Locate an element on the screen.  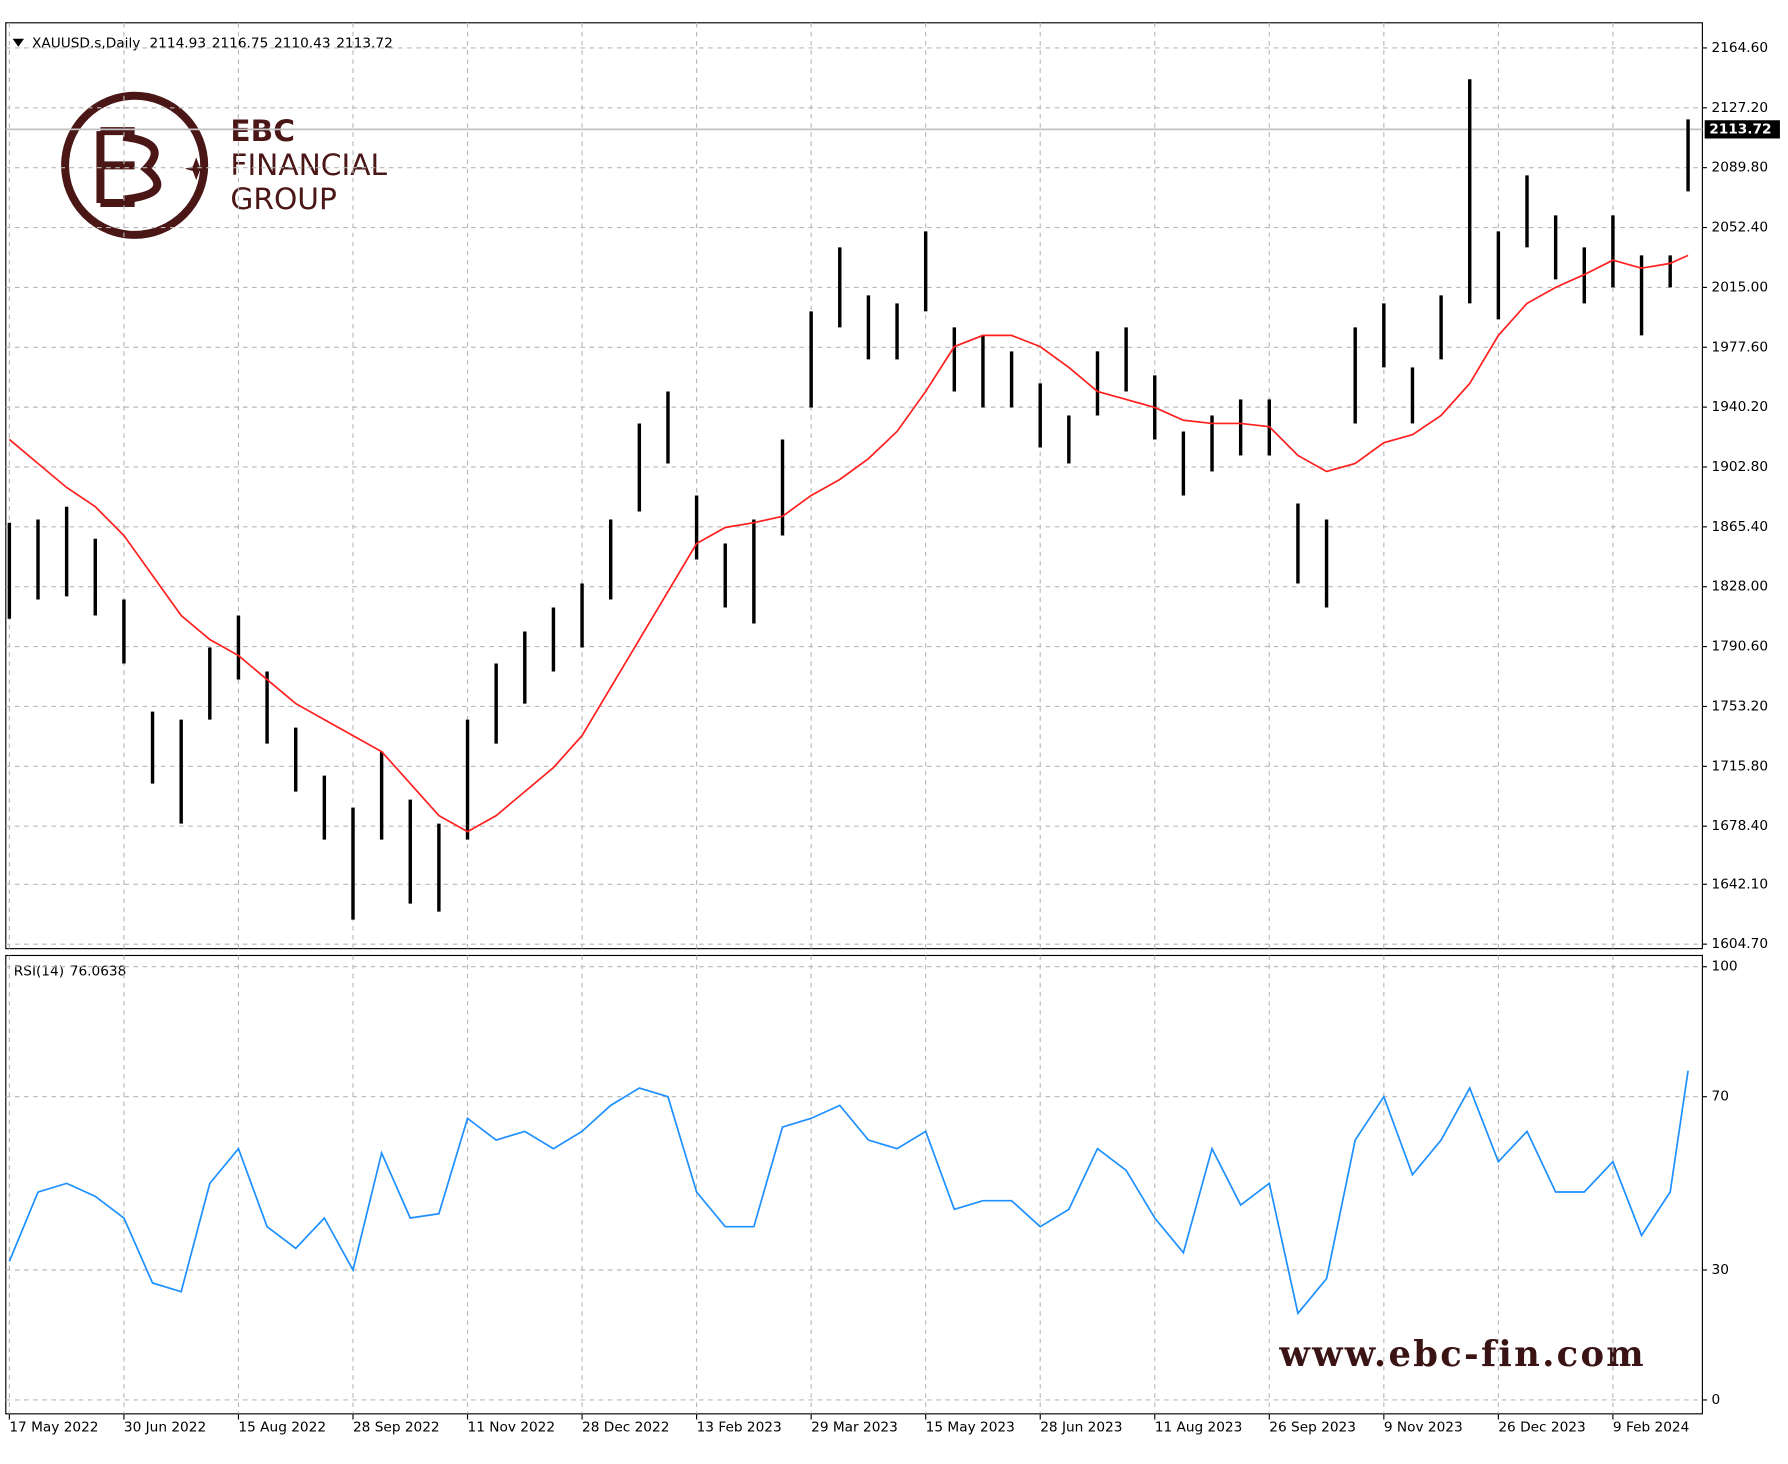
logo-mark is located at coordinates (129, 167).